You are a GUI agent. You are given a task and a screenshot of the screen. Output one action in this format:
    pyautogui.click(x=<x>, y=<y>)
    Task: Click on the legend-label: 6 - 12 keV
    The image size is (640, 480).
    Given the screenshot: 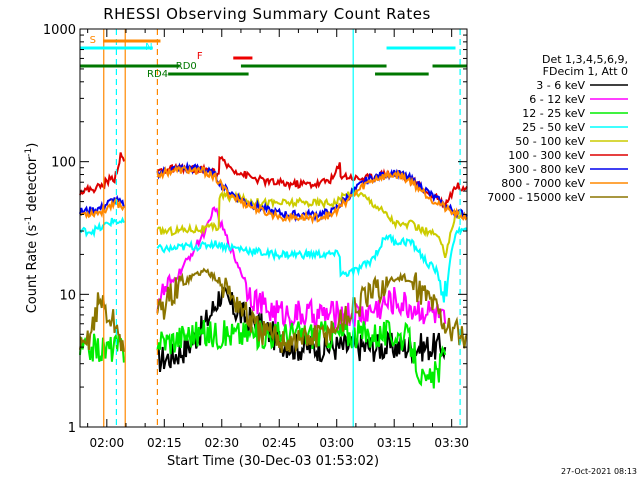 What is the action you would take?
    pyautogui.click(x=557, y=99)
    